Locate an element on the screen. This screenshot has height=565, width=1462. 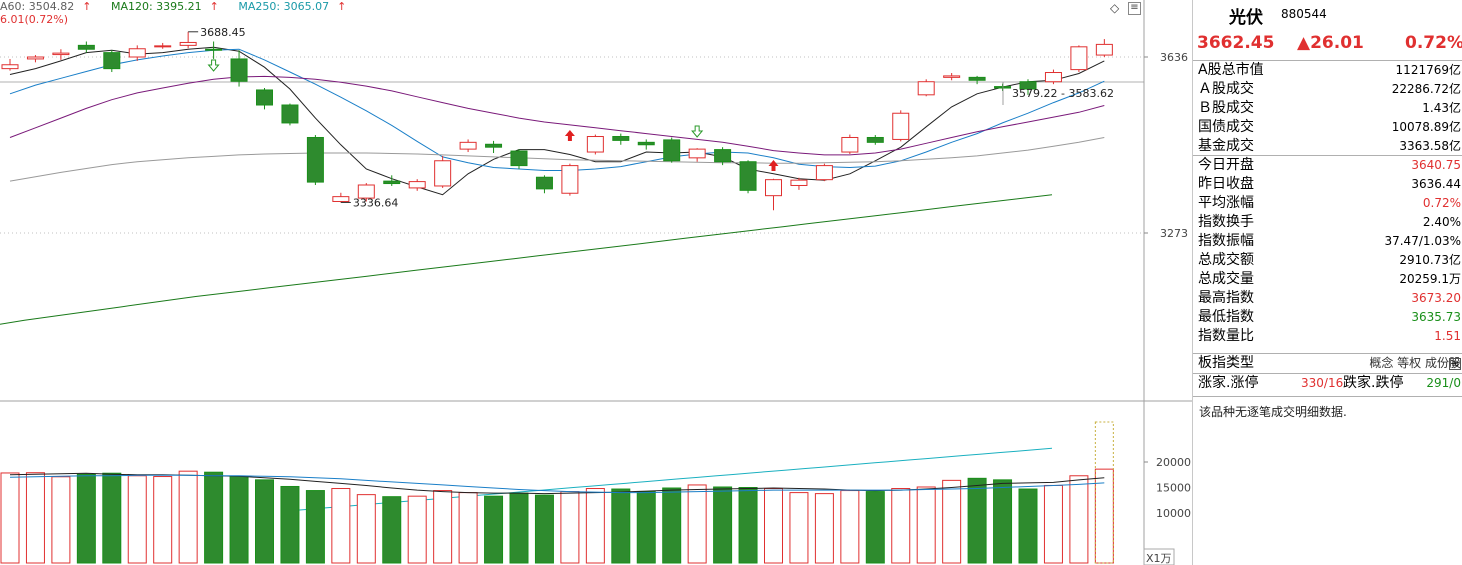
diamond-icon: ◇ is located at coordinates (1115, 8).